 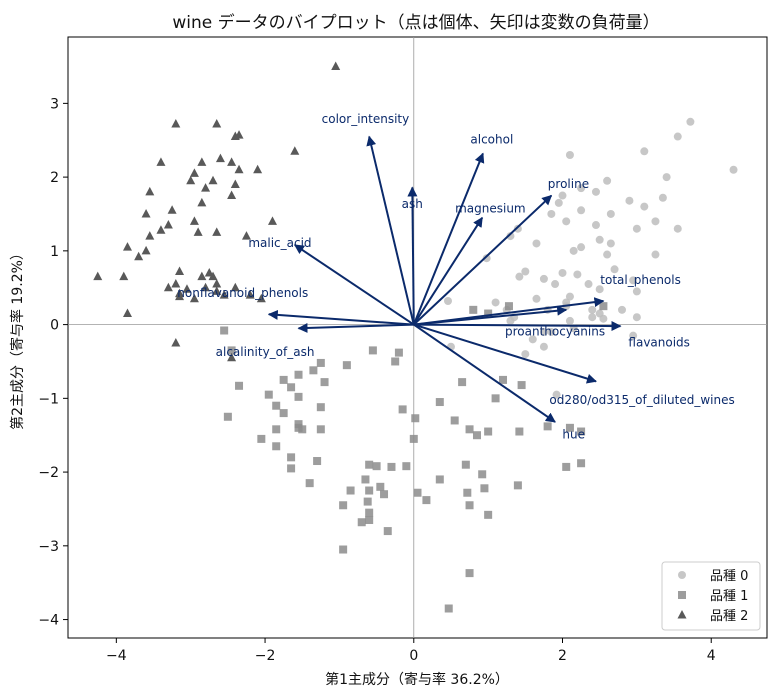 What do you see at coordinates (640, 280) in the screenshot?
I see `loading-label: total_phenols` at bounding box center [640, 280].